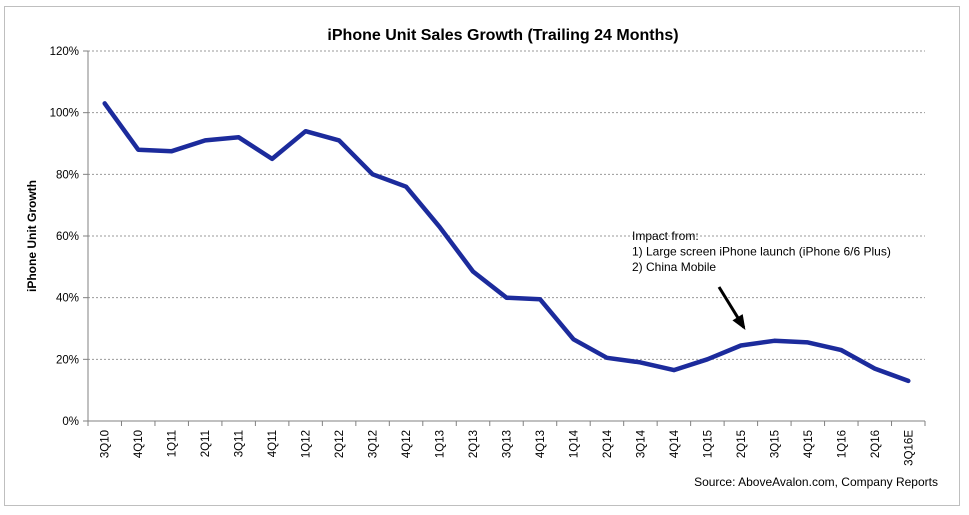 The image size is (969, 515). I want to click on x-tick-label: 2Q11, so click(206, 443).